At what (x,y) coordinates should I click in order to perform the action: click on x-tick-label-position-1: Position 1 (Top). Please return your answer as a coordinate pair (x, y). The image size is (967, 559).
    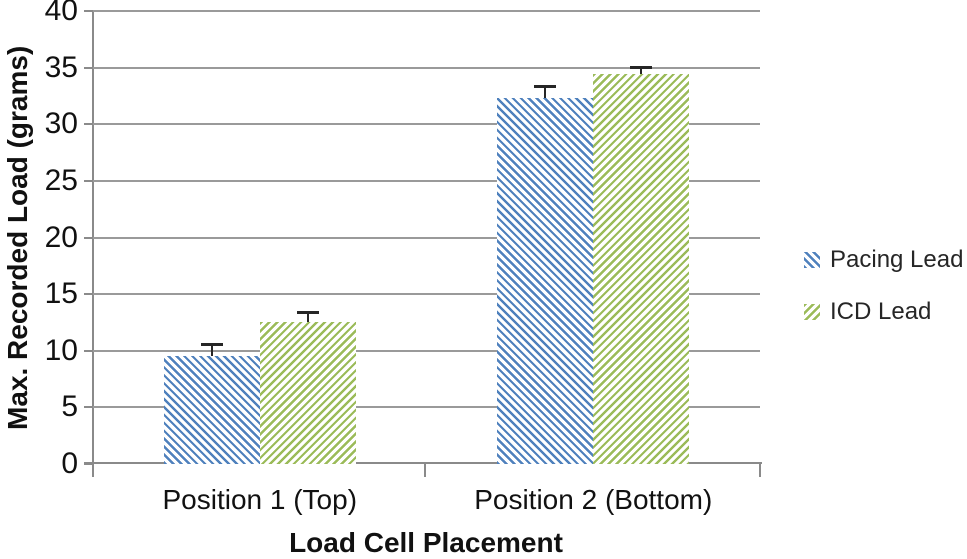
    Looking at the image, I should click on (260, 499).